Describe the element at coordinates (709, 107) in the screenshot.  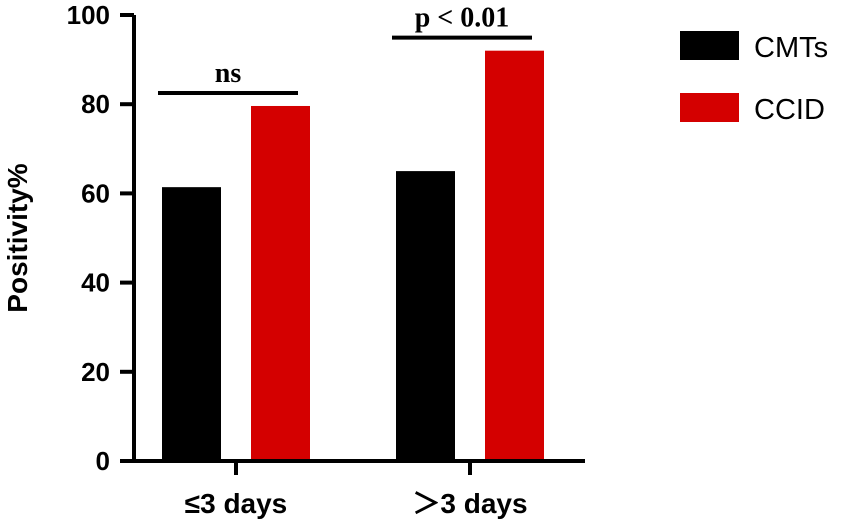
I see `legend-swatch-ccid` at that location.